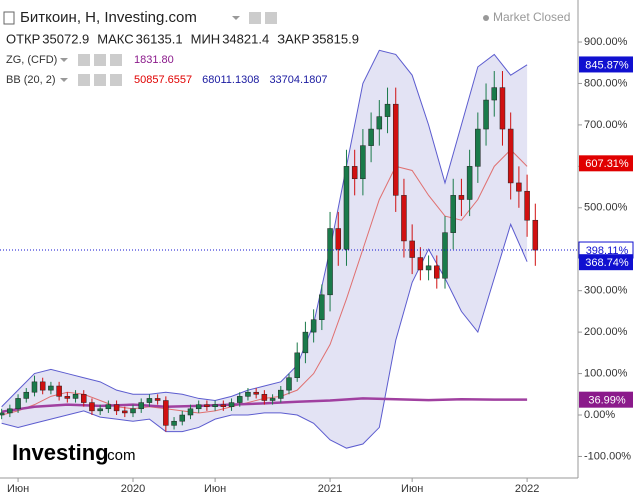  I want to click on indicator-value: 33704.1807, so click(298, 80).